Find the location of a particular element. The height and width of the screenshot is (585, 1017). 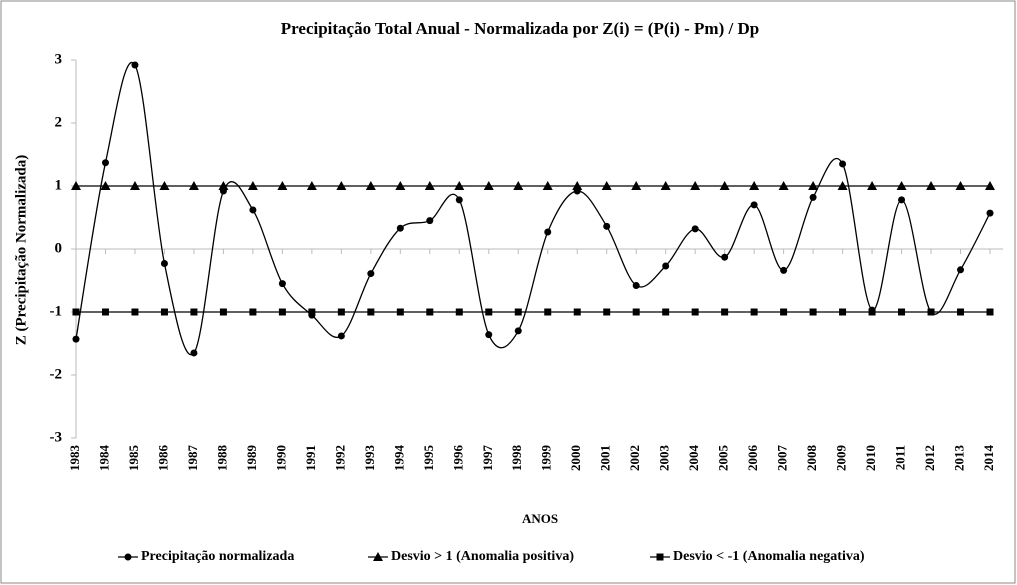

x-tick-label: 2000 is located at coordinates (575, 458).